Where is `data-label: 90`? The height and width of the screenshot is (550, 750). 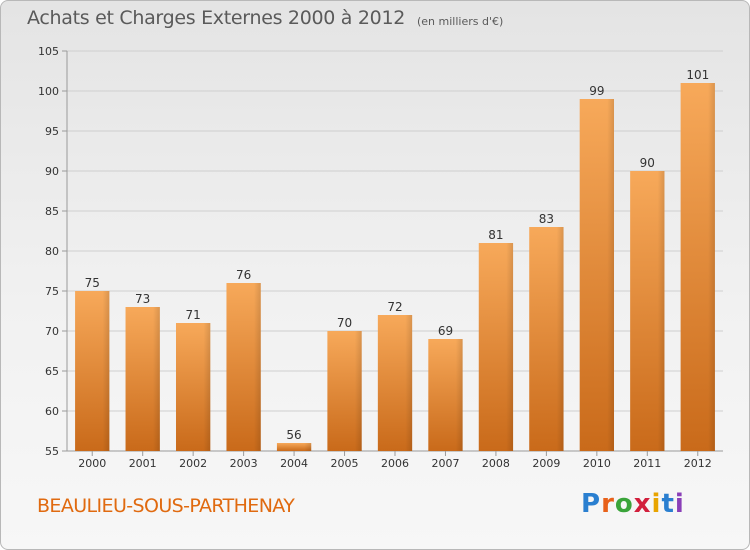
data-label: 90 is located at coordinates (647, 163).